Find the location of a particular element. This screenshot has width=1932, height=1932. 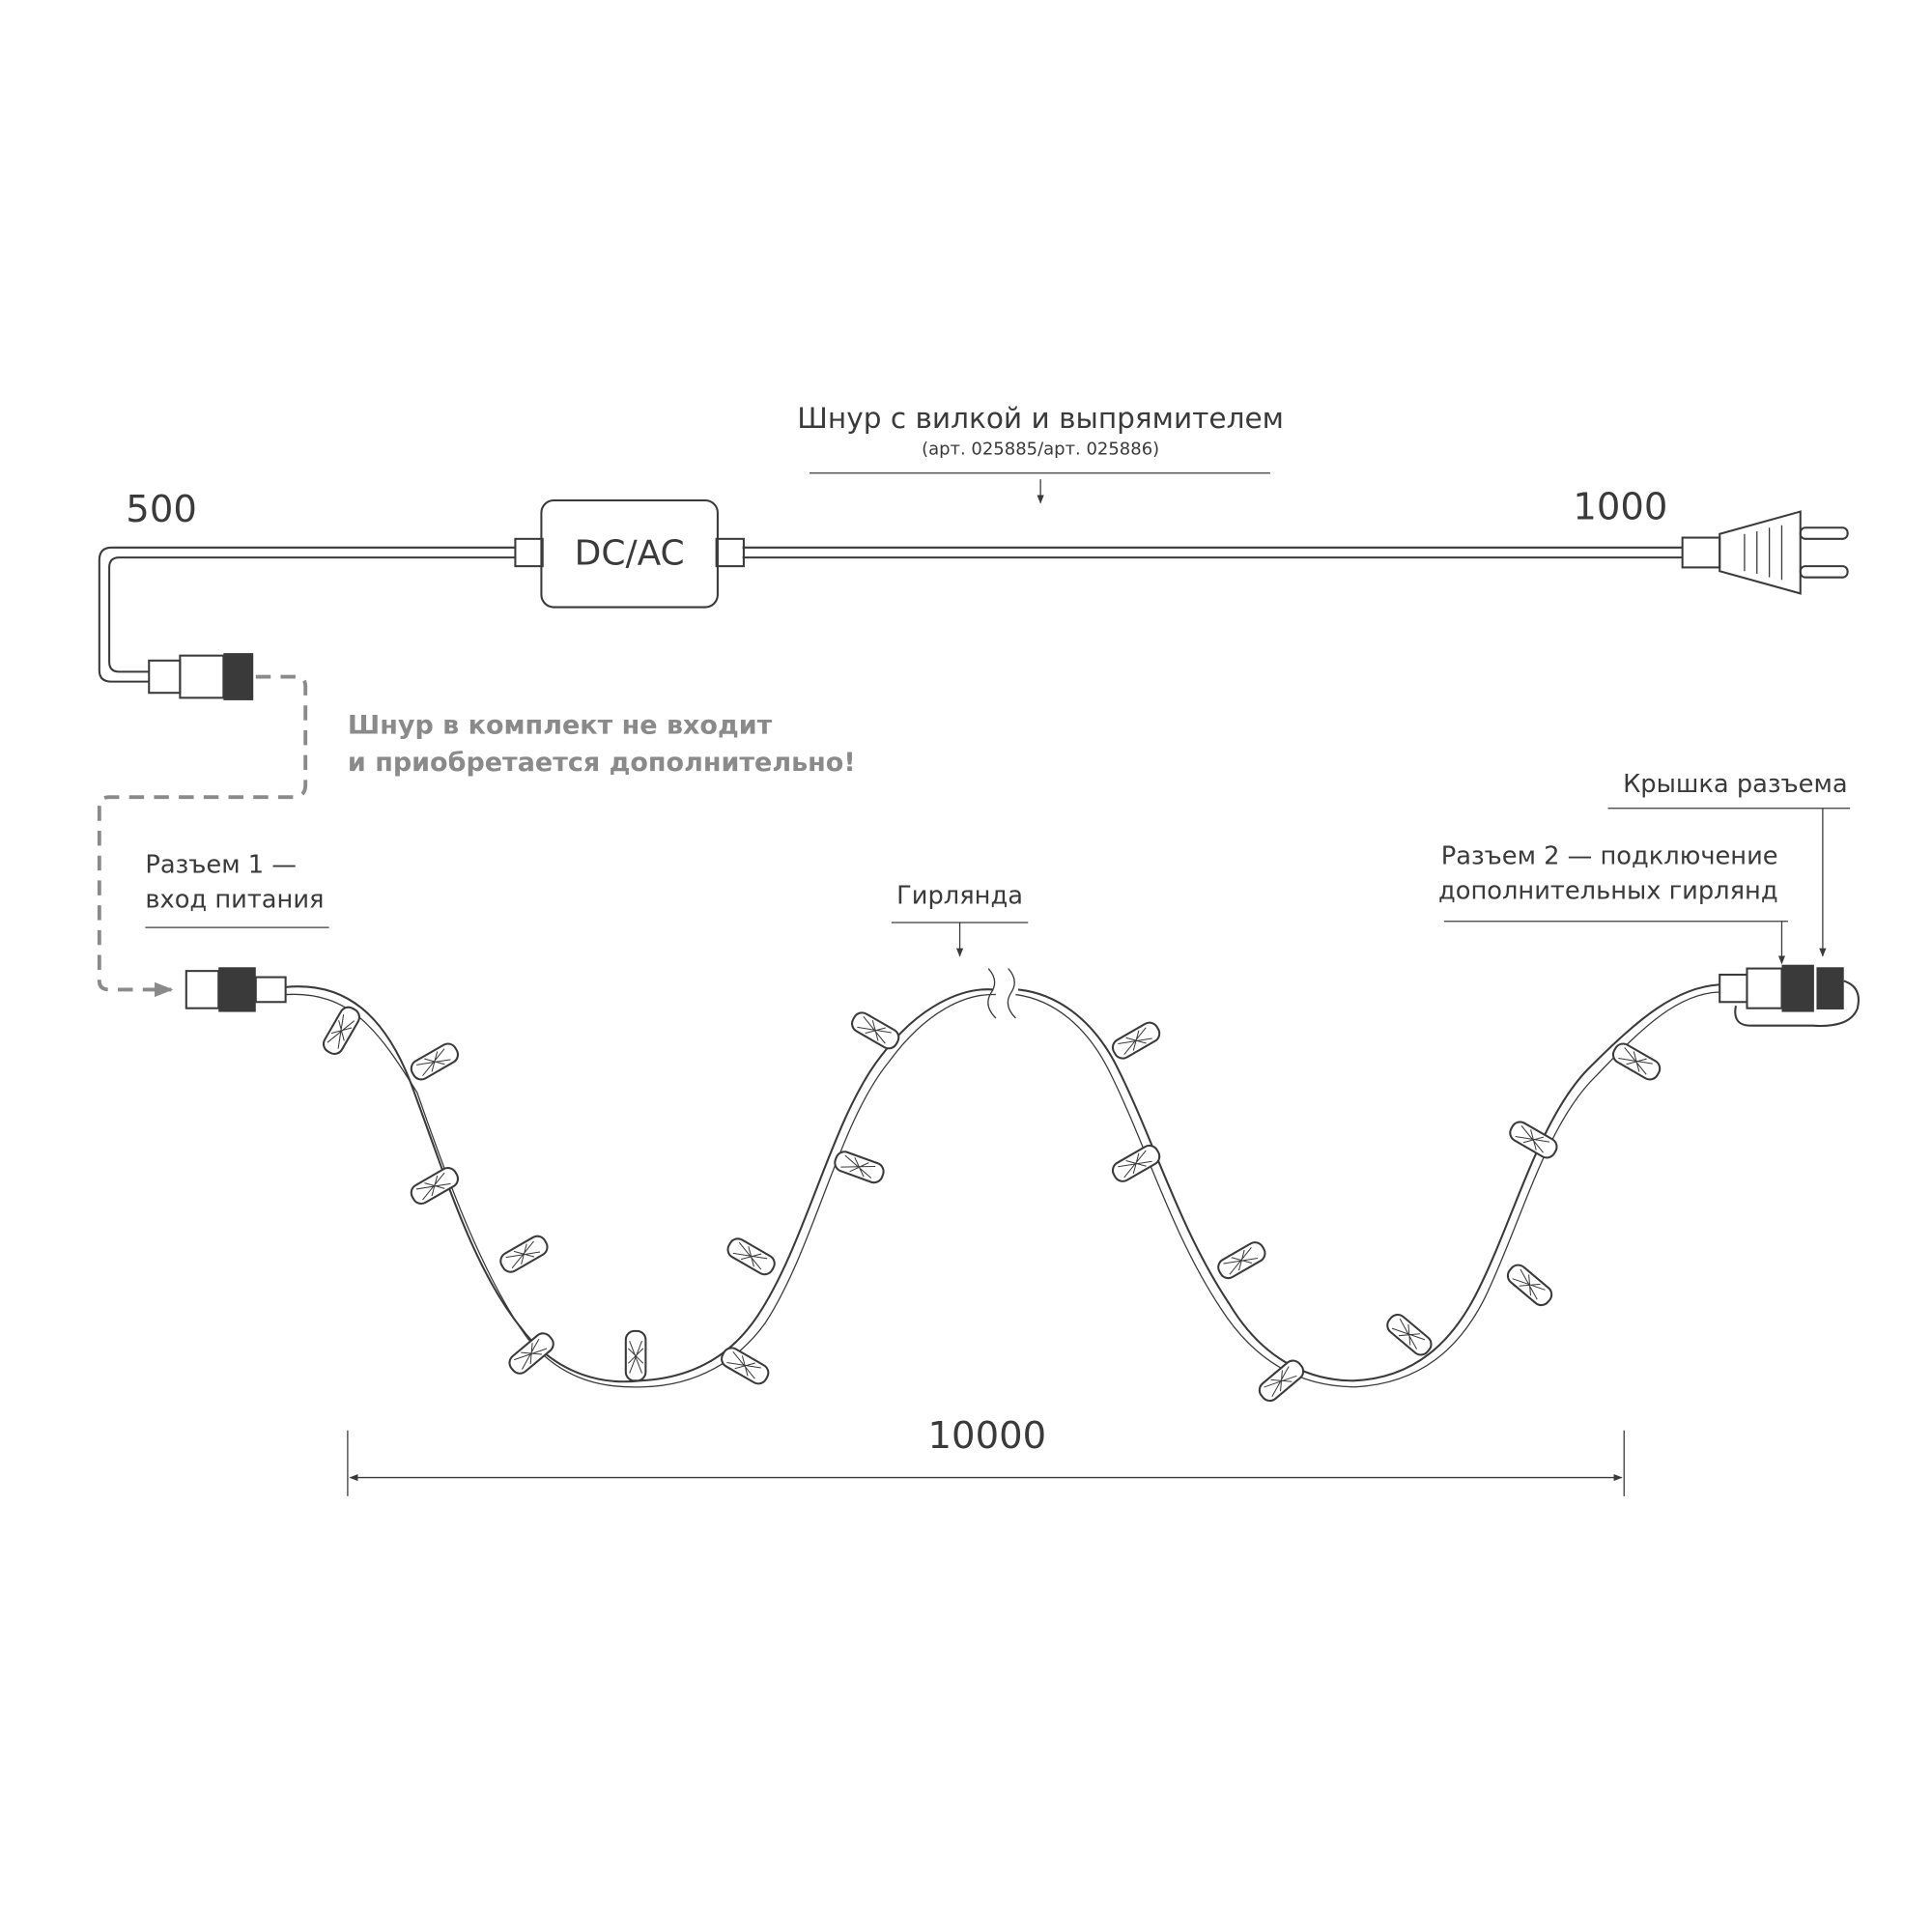

note-text: Шнур в комплект не входит is located at coordinates (560, 725).